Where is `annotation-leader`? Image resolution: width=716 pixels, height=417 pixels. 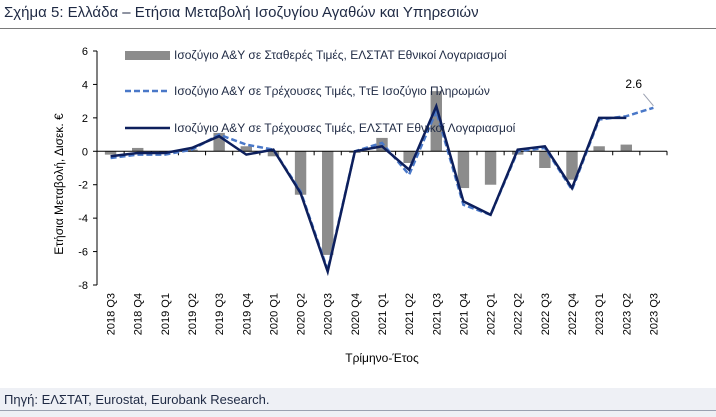 annotation-leader is located at coordinates (648, 100).